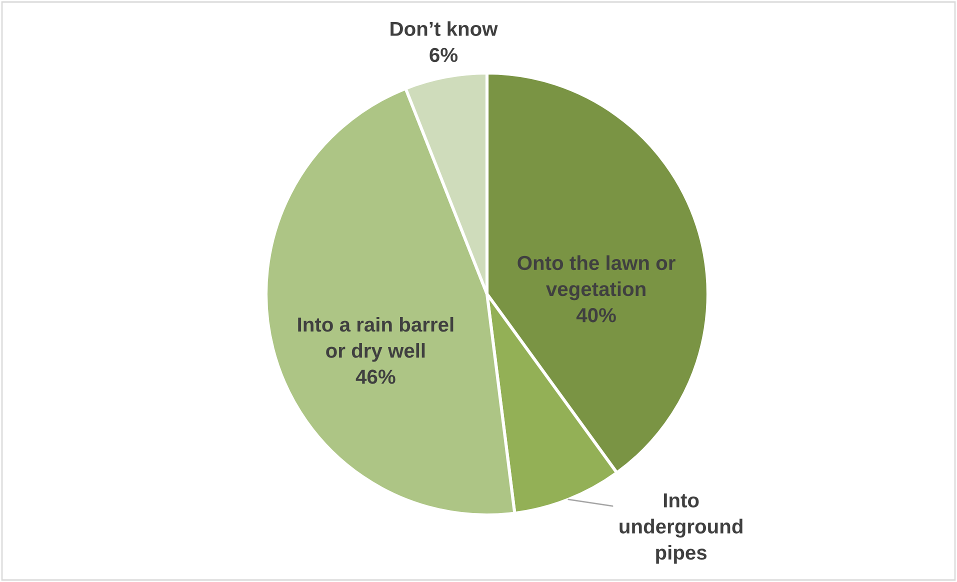  I want to click on data-label: 40%, so click(596, 315).